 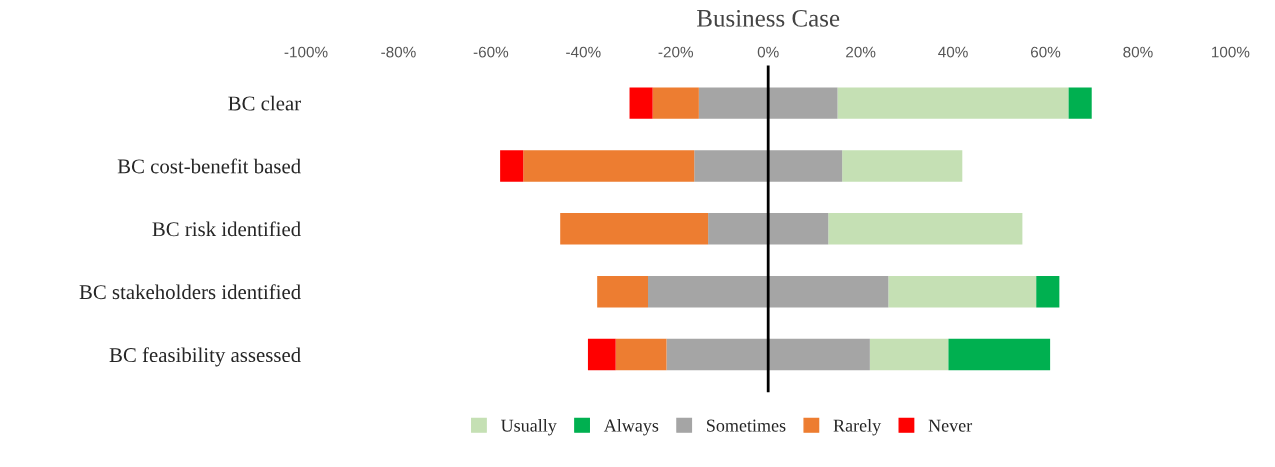 I want to click on x-tick-label: -20%, so click(x=676, y=52).